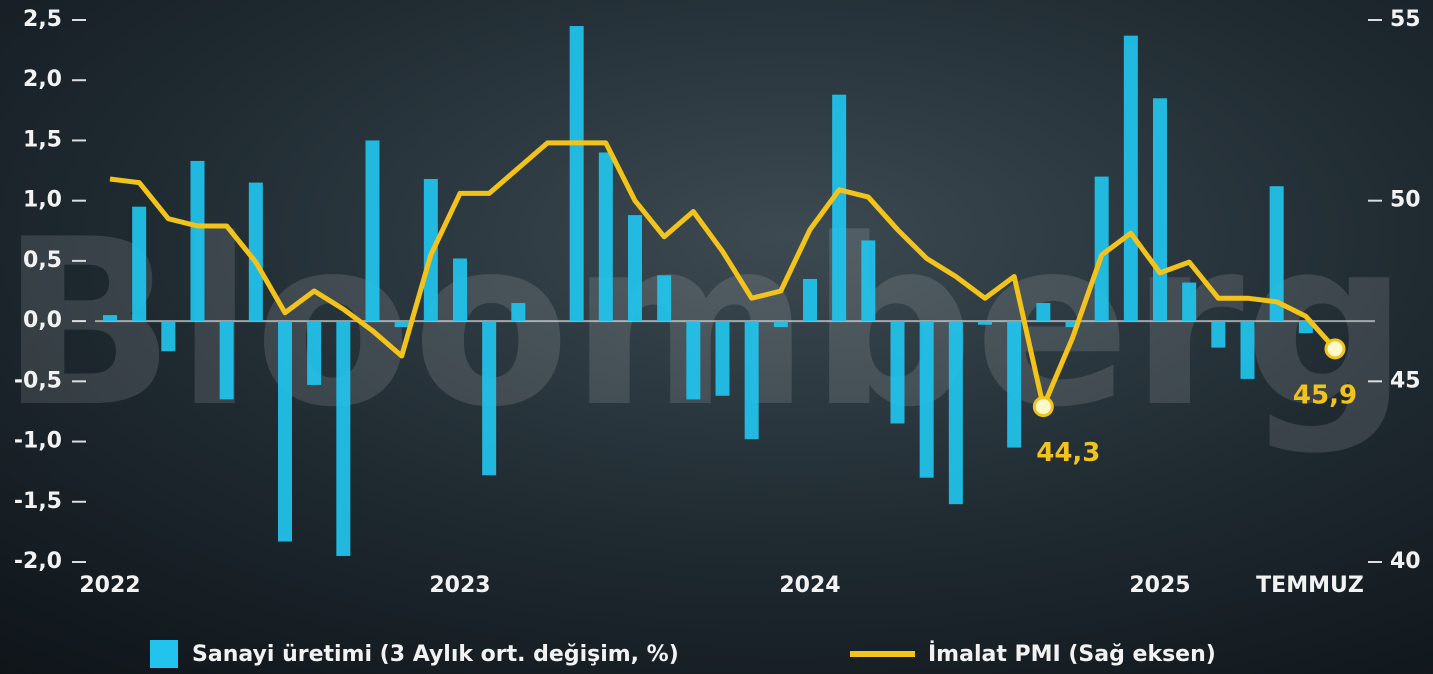 Image resolution: width=1433 pixels, height=674 pixels. I want to click on y-tick-label: 0,5, so click(42, 260).